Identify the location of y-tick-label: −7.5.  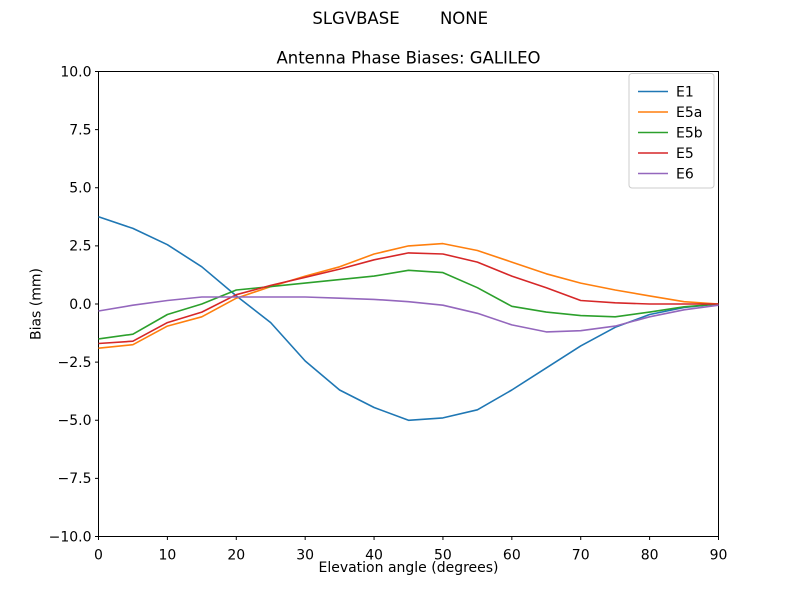
(75, 479).